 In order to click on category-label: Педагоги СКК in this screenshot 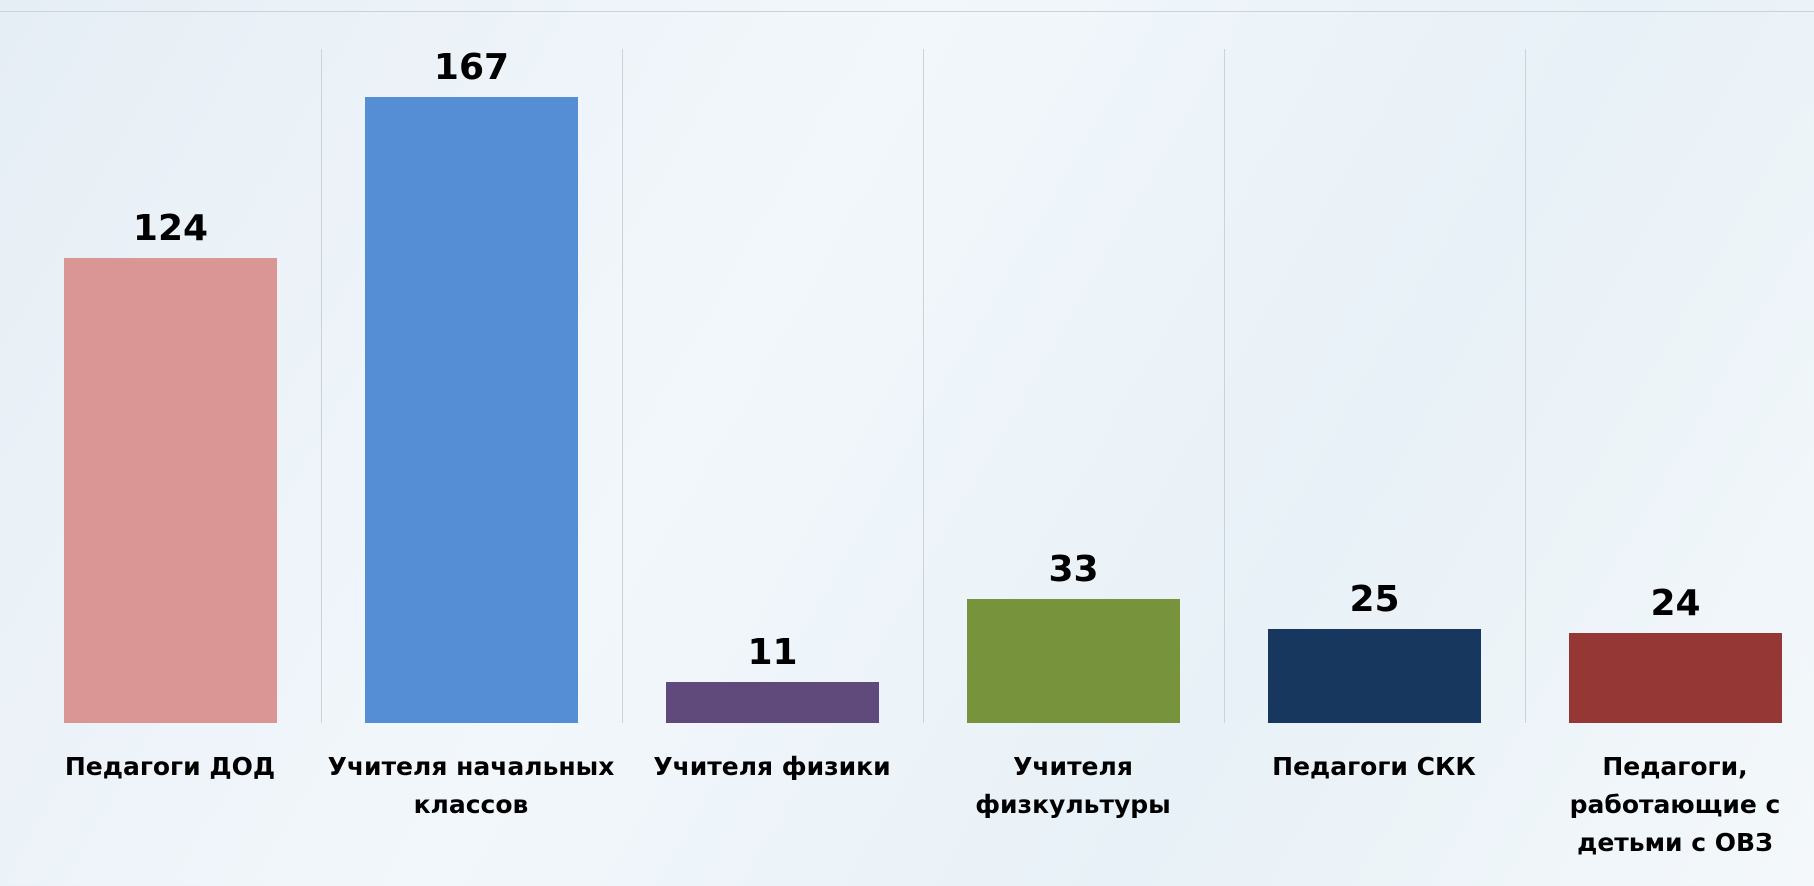, I will do `click(1374, 766)`.